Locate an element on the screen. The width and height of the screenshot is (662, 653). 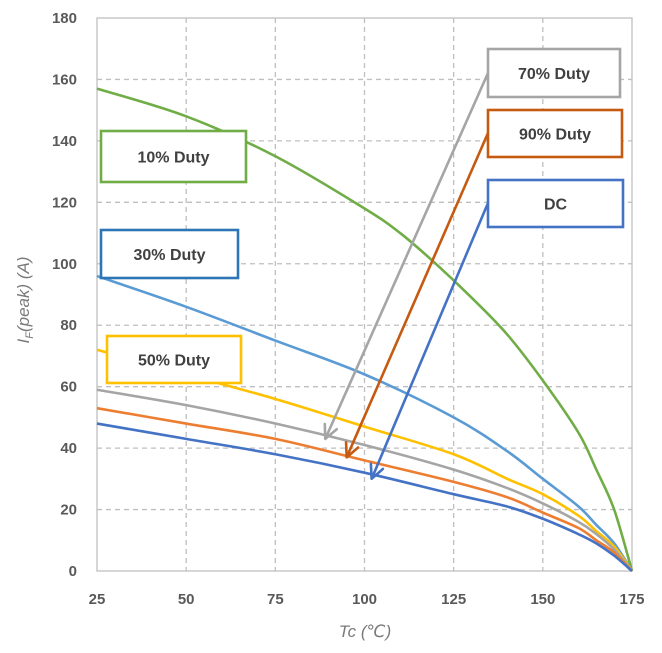
x-axis-title: Tc (℃) is located at coordinates (365, 631).